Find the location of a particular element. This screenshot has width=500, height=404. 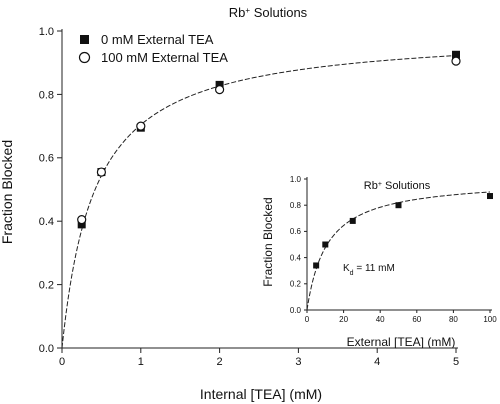

inset-title: Rb+ Solutions is located at coordinates (397, 186).